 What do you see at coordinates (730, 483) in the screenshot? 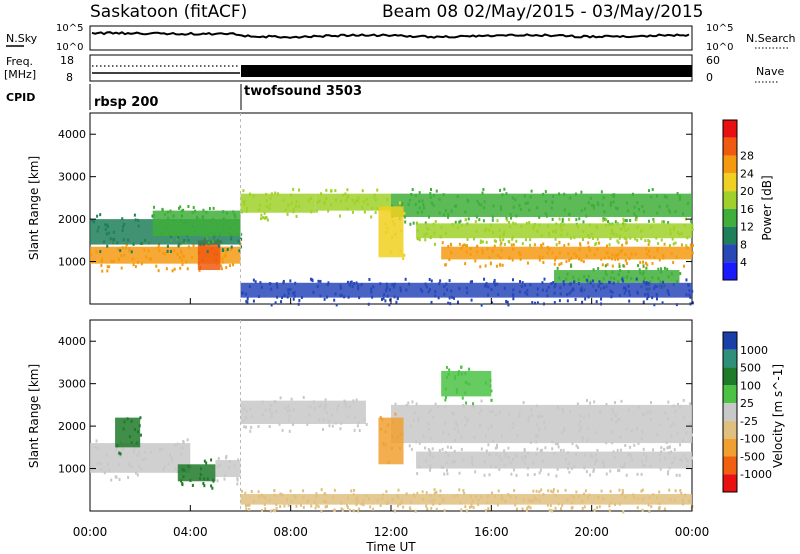
I see `colorbar-swatch` at bounding box center [730, 483].